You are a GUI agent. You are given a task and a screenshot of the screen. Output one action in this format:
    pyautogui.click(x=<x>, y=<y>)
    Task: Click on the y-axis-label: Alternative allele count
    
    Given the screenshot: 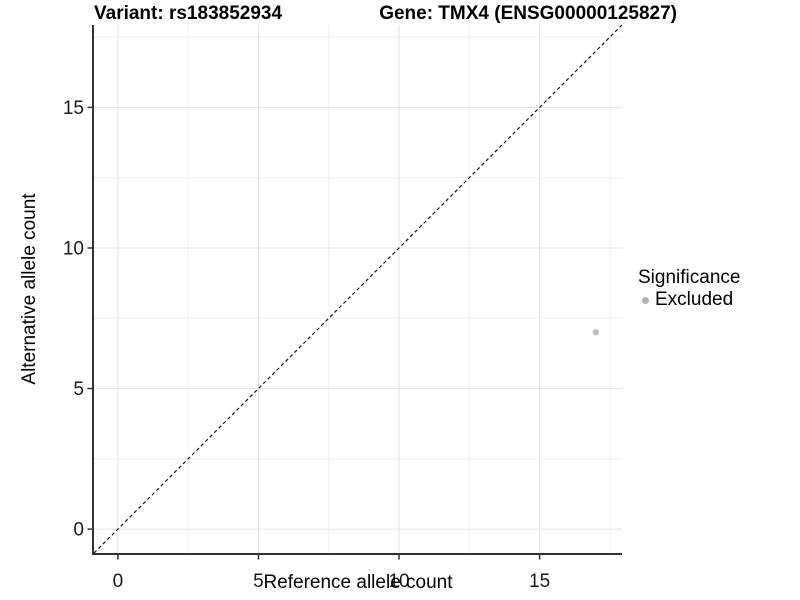 What is the action you would take?
    pyautogui.click(x=29, y=289)
    